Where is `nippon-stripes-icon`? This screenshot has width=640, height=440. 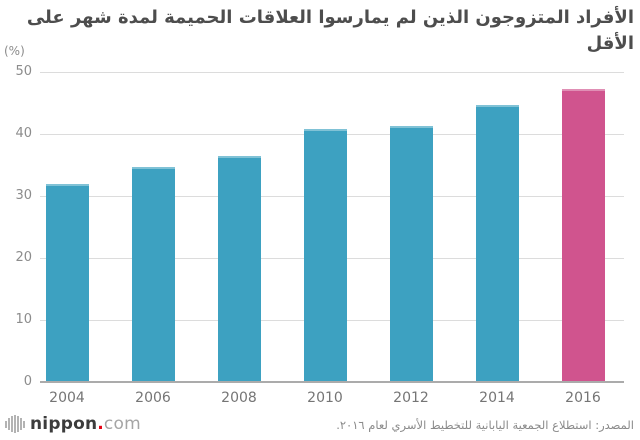 nippon-stripes-icon is located at coordinates (15, 424).